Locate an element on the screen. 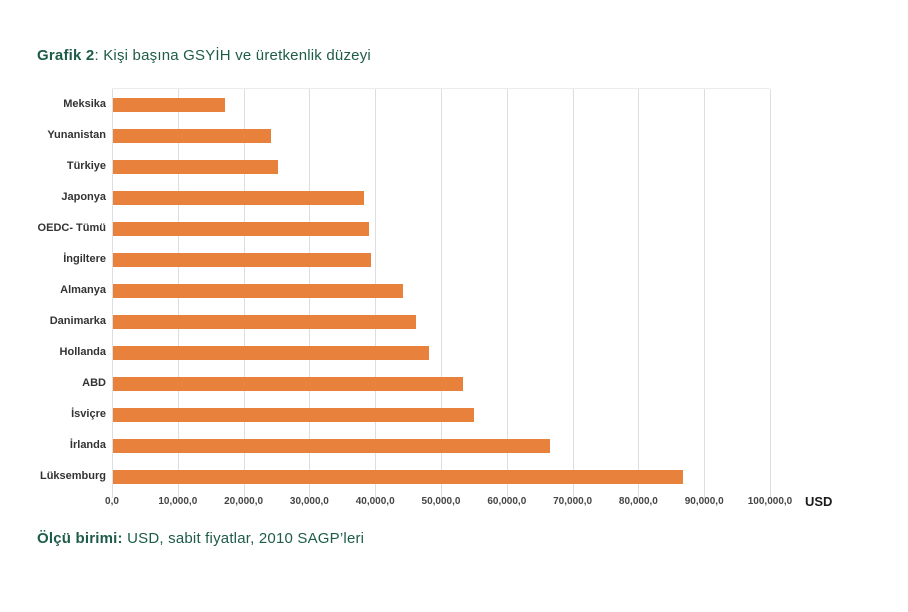  x-tick-label: 80,000,0 is located at coordinates (638, 501).